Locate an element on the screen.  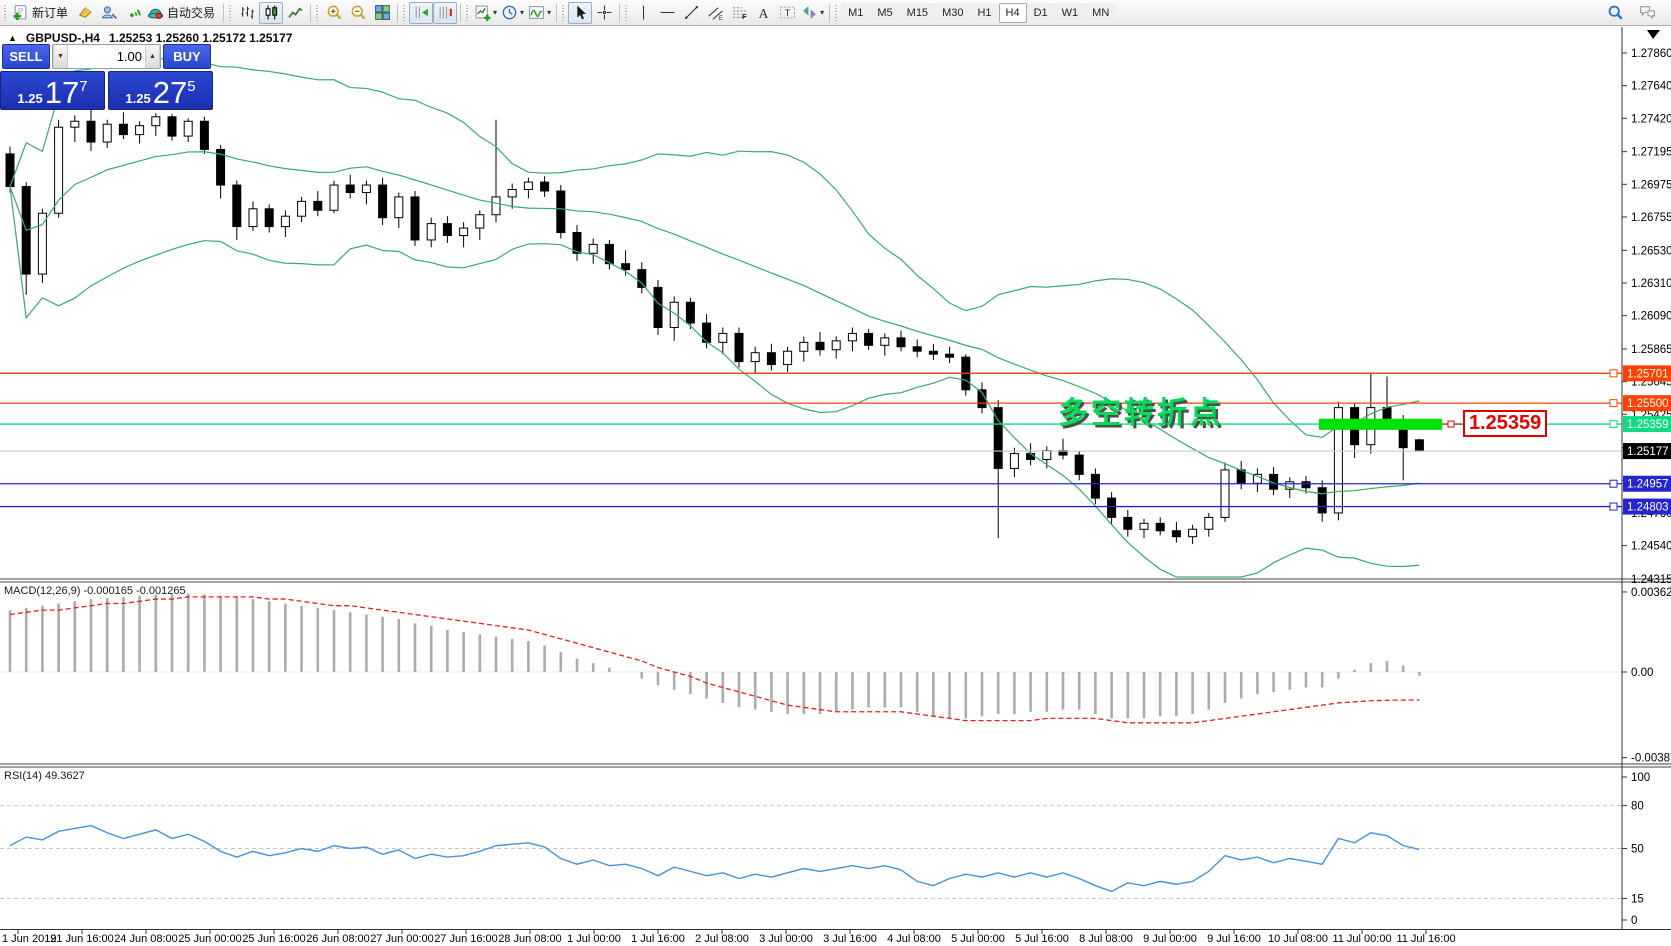
svg-text: 1.24957 is located at coordinates (1648, 485).